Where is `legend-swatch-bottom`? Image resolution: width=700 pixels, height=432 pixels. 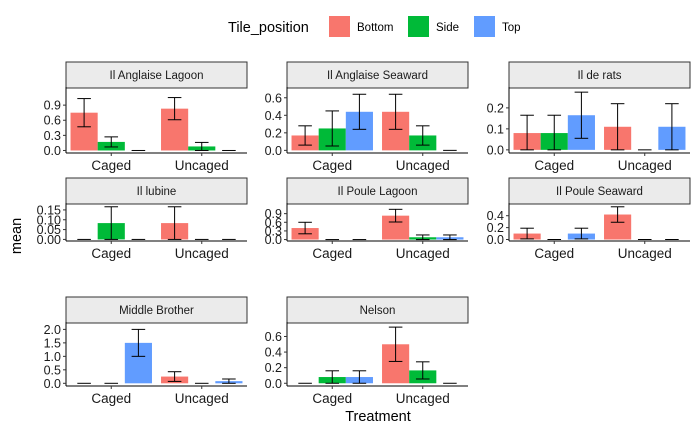 legend-swatch-bottom is located at coordinates (339, 26).